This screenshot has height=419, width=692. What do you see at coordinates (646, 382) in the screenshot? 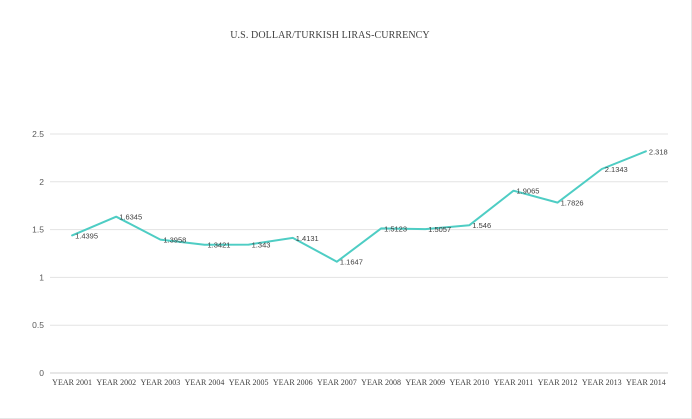
I see `x-tick-label: YEAR 2014` at bounding box center [646, 382].